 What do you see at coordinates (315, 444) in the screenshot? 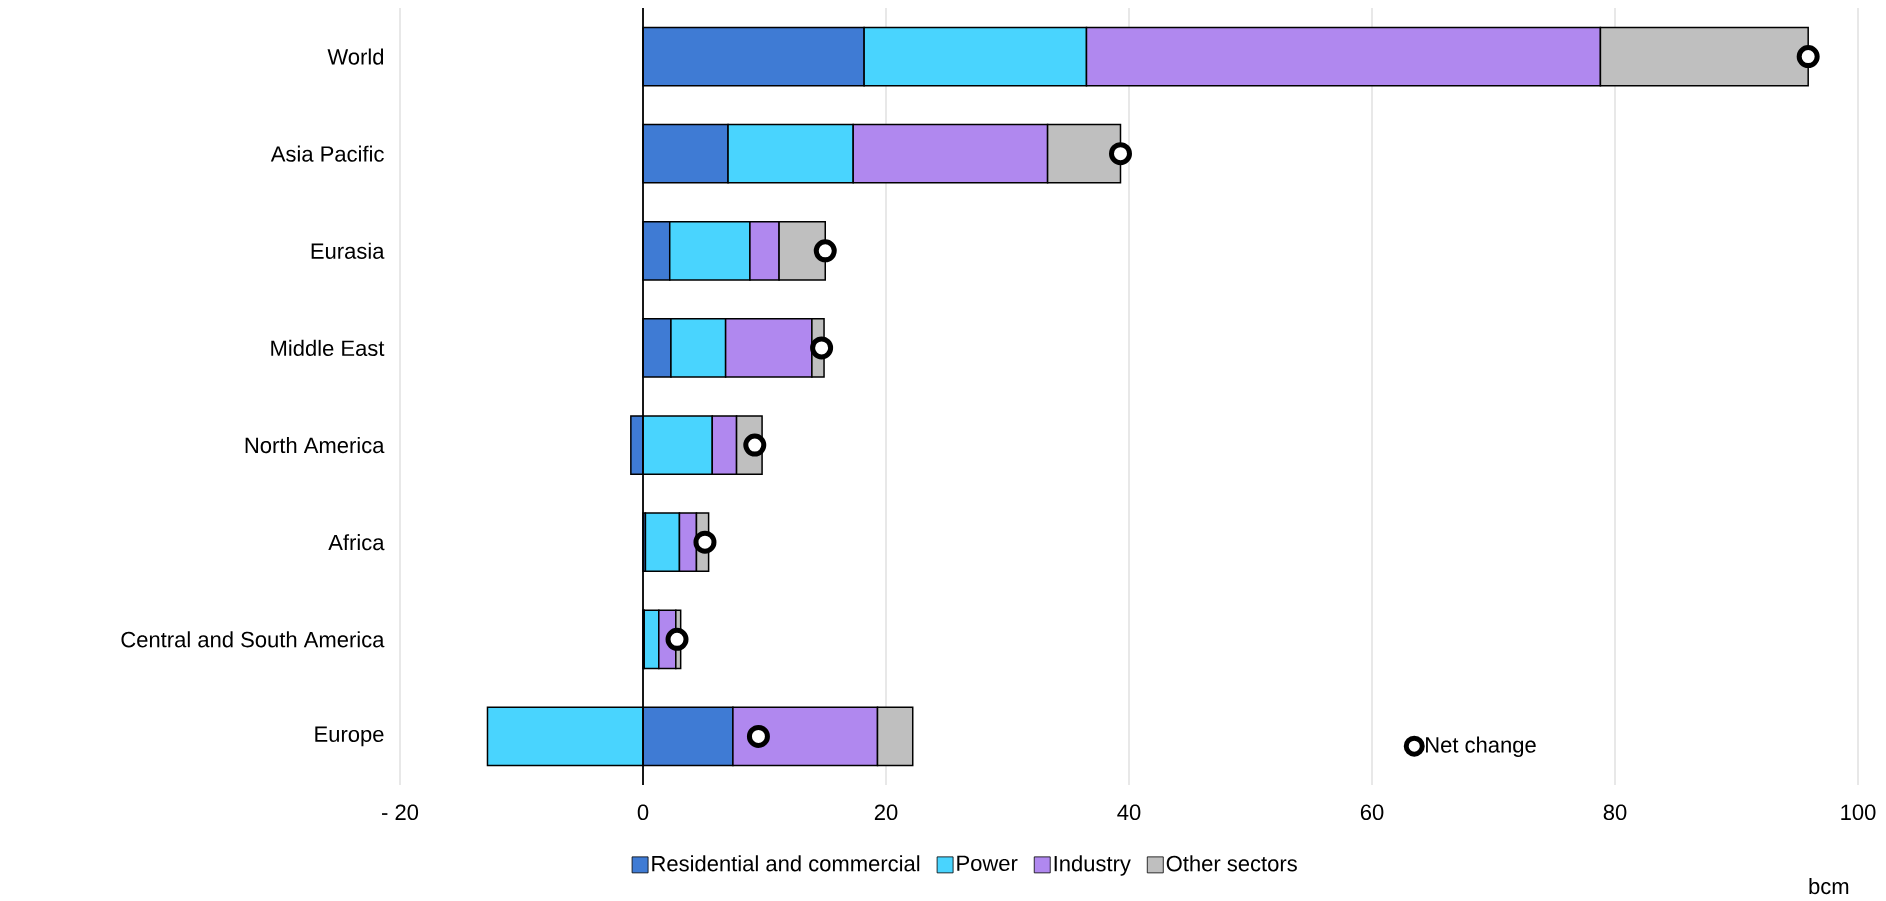
I see `y-tick-label: North America` at bounding box center [315, 444].